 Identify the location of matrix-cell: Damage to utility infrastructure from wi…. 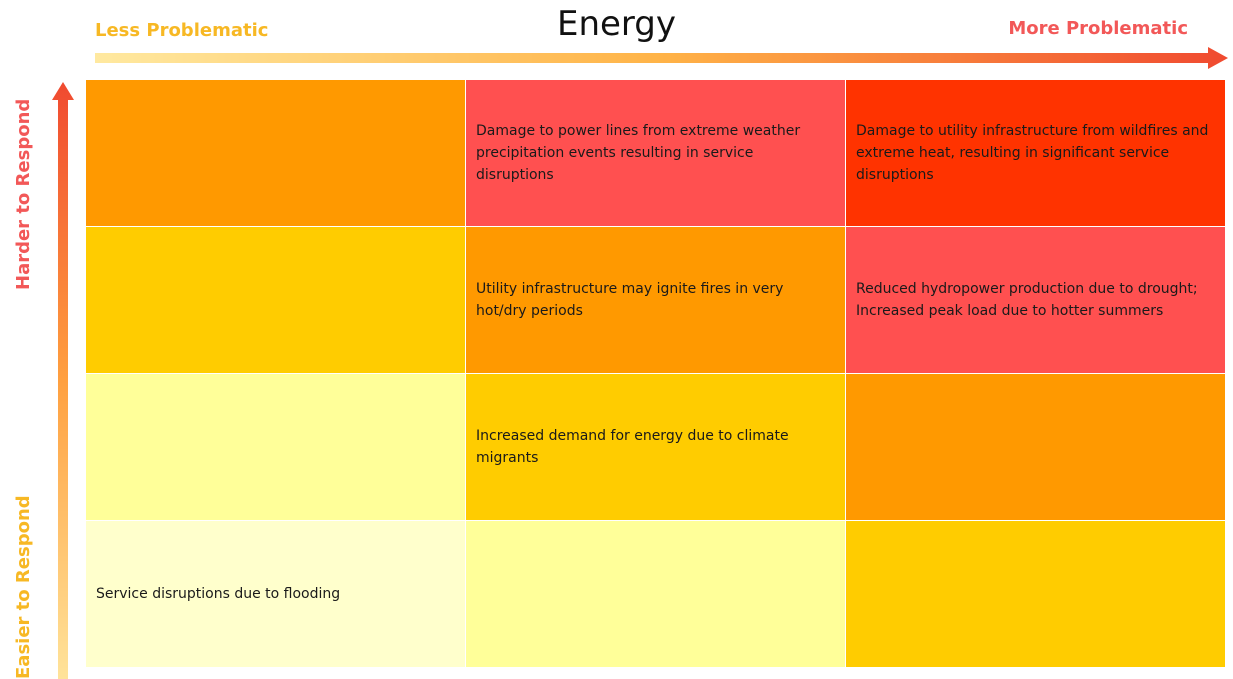
(1035, 153).